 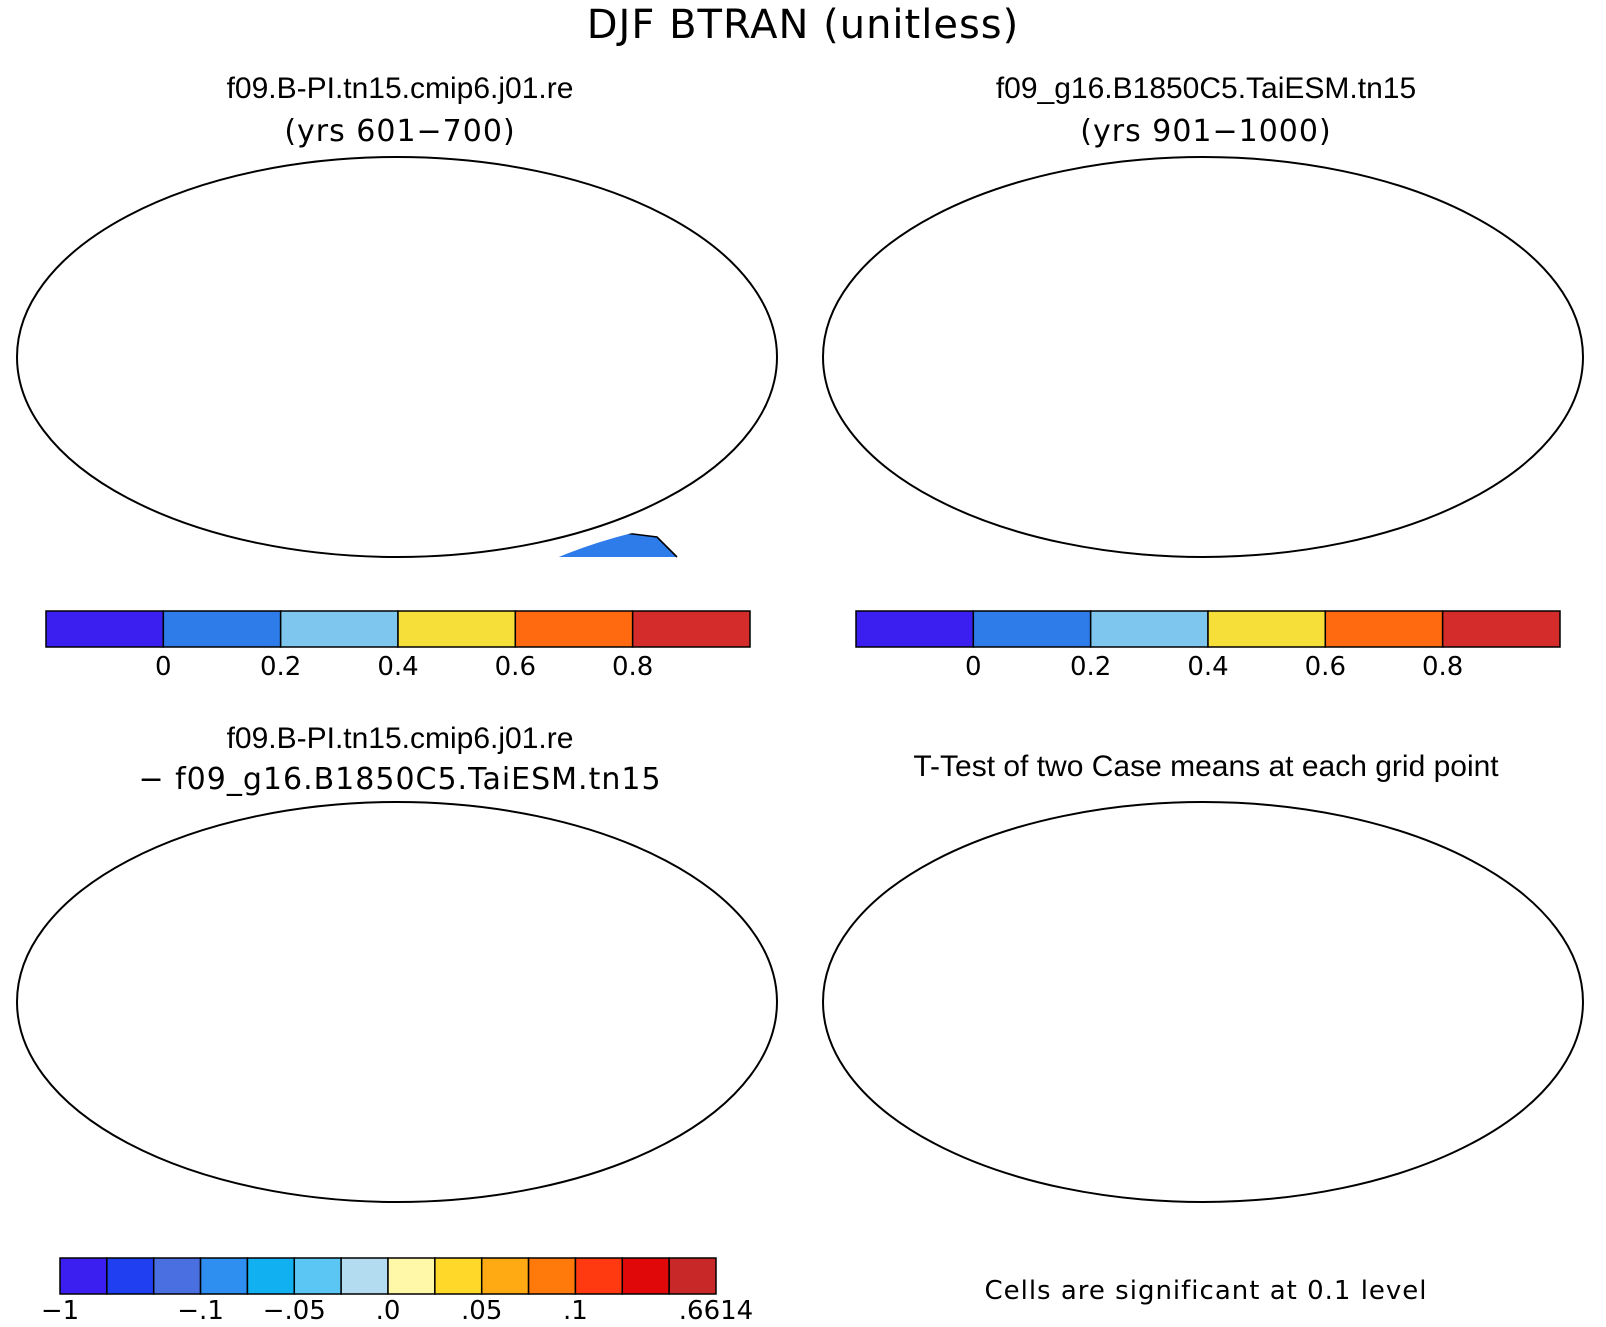 What do you see at coordinates (803, 25) in the screenshot?
I see `figure-title: DJF BTRAN (unitless)` at bounding box center [803, 25].